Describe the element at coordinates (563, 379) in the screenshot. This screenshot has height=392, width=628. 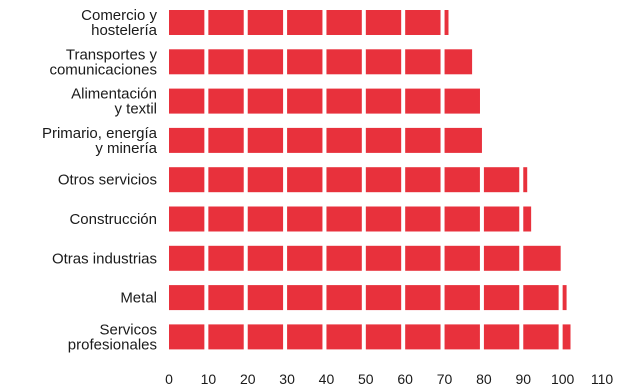
I see `x-tick-label: 100` at that location.